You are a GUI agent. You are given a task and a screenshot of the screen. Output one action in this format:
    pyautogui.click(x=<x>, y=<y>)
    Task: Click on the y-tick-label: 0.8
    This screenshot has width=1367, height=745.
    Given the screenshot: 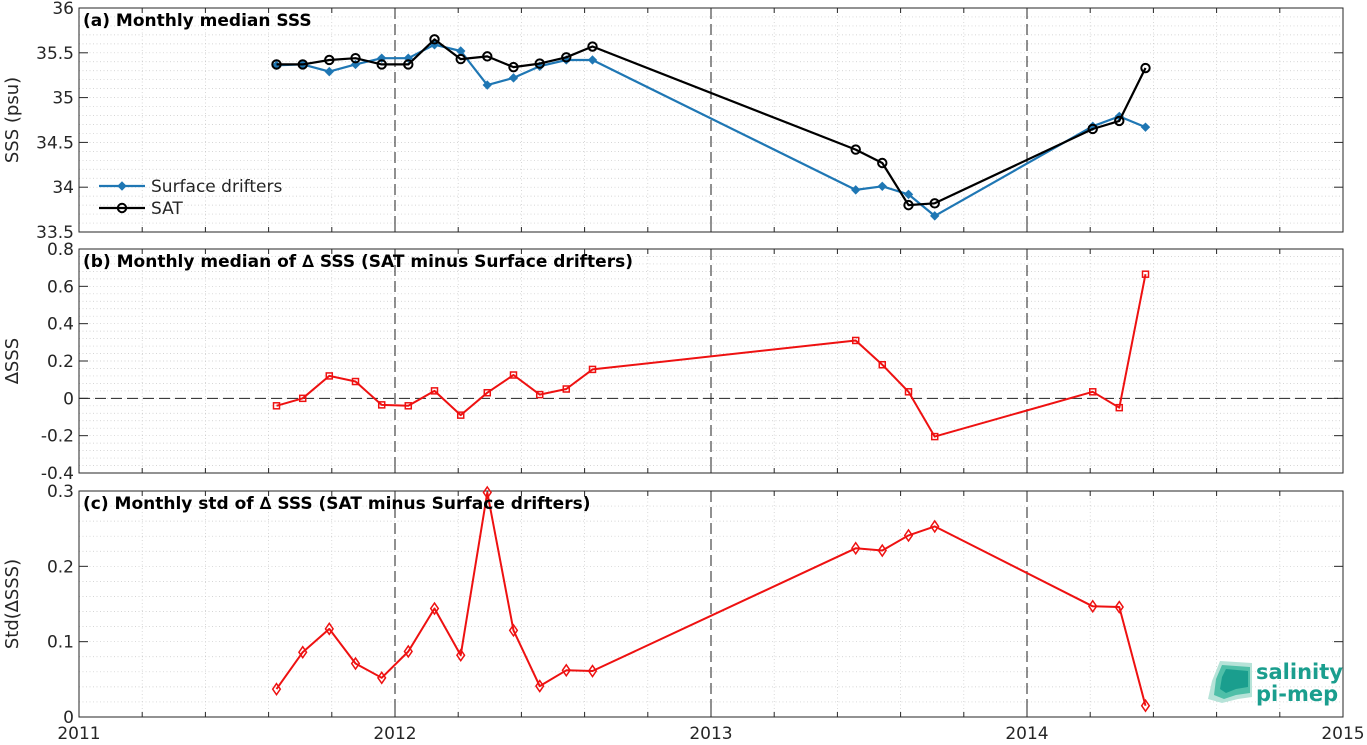 What is the action you would take?
    pyautogui.click(x=60, y=250)
    